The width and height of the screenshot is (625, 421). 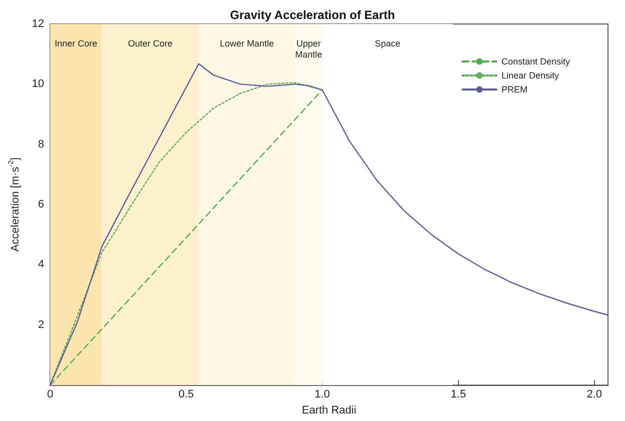 What do you see at coordinates (38, 24) in the screenshot?
I see `y-tick-label: 12` at bounding box center [38, 24].